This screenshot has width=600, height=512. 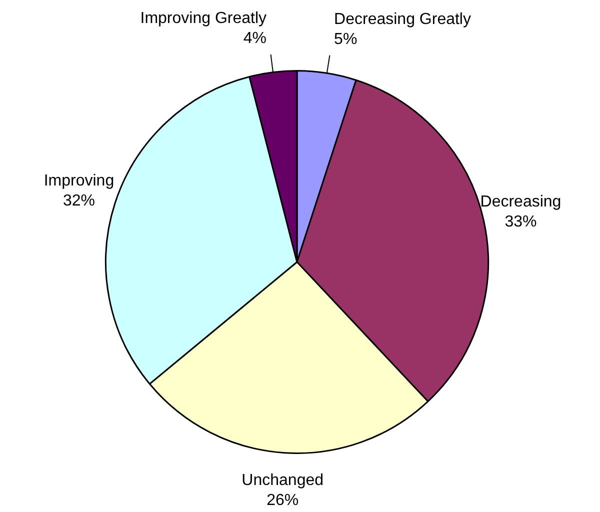 I want to click on slice-label: Unchanged, so click(x=283, y=481).